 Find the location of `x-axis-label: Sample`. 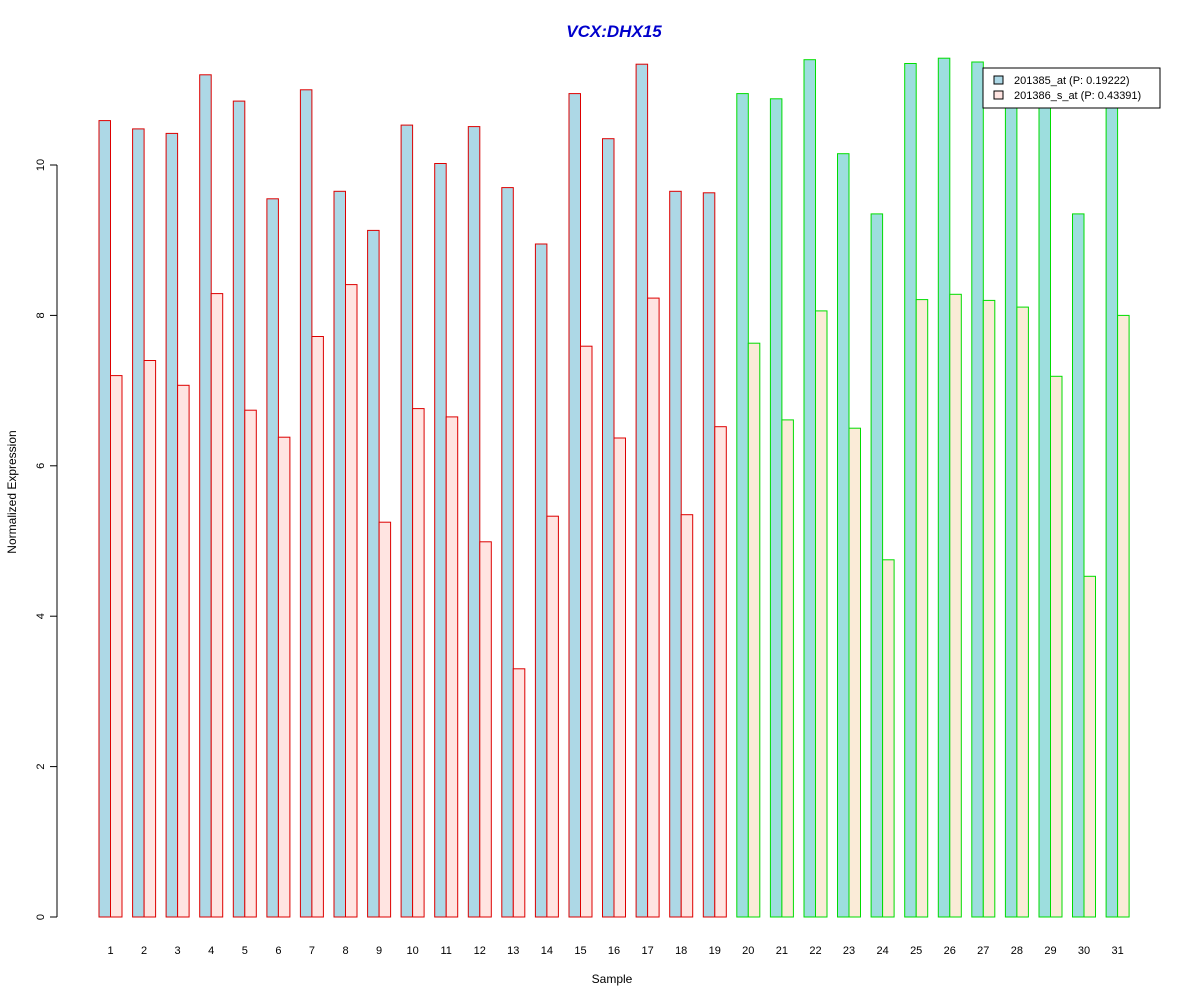

x-axis-label: Sample is located at coordinates (612, 979).